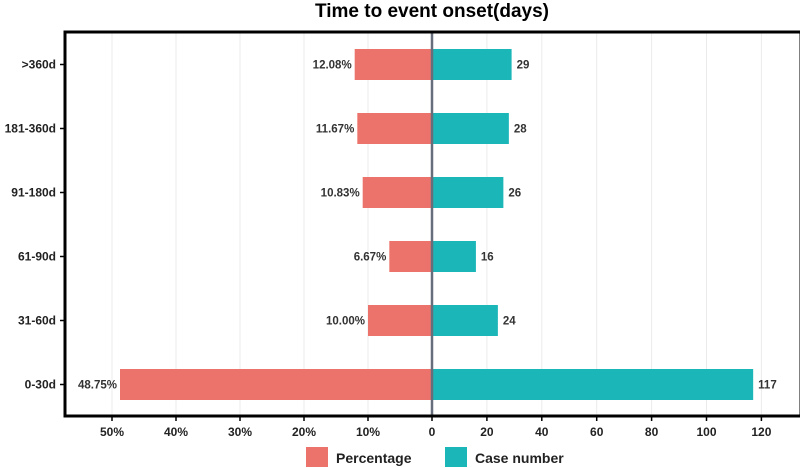  I want to click on x-tick-label-left: 40%, so click(176, 432).